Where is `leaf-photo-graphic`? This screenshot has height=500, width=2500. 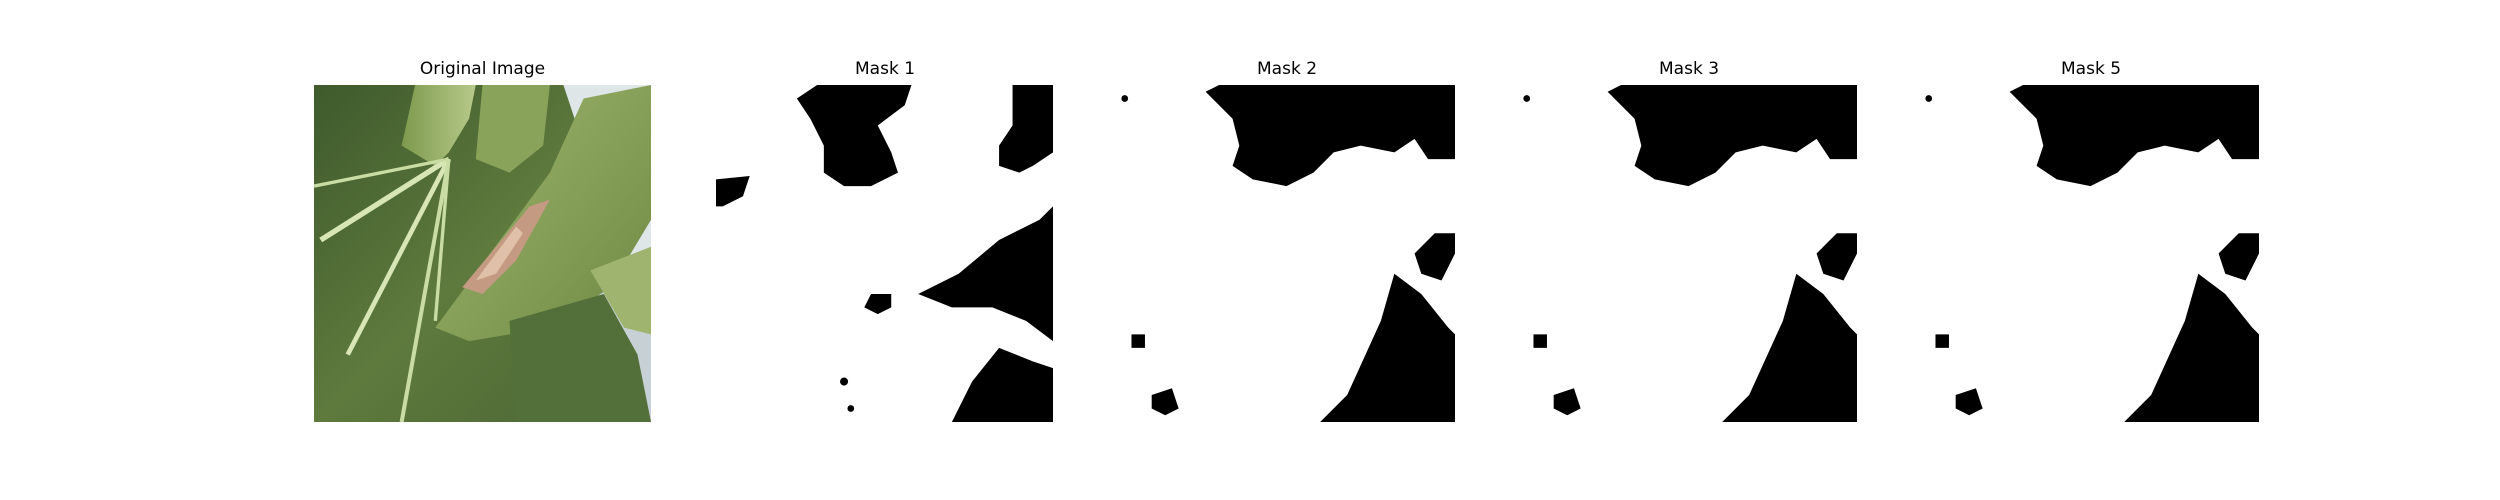
leaf-photo-graphic is located at coordinates (482, 253).